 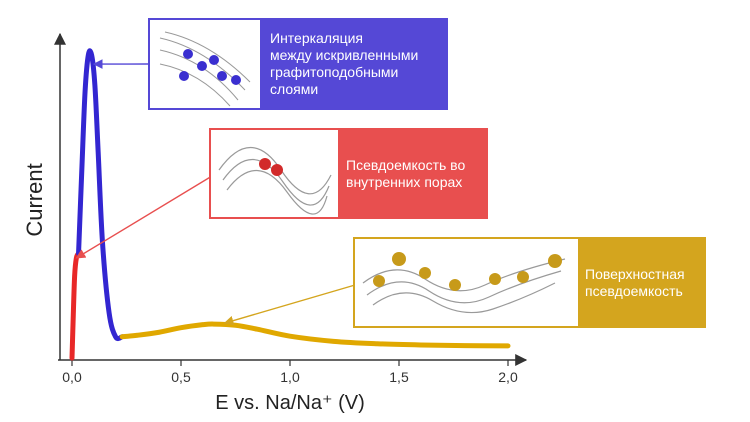 I want to click on arrow-pores, so click(x=144, y=217).